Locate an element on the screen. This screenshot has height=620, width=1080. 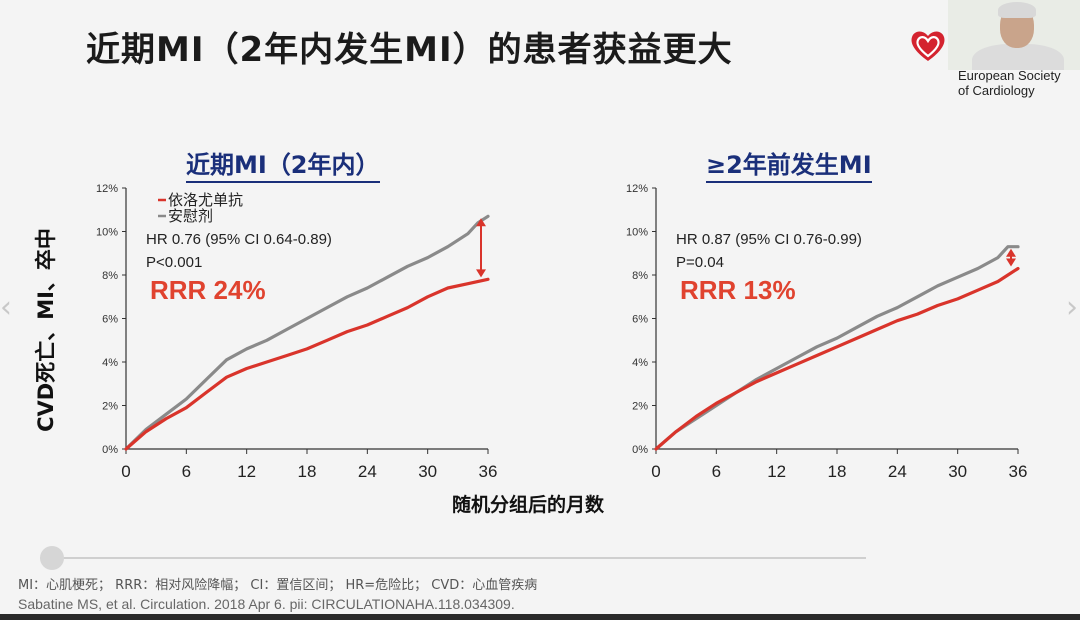
esc-heart-logo-icon is located at coordinates (928, 46).